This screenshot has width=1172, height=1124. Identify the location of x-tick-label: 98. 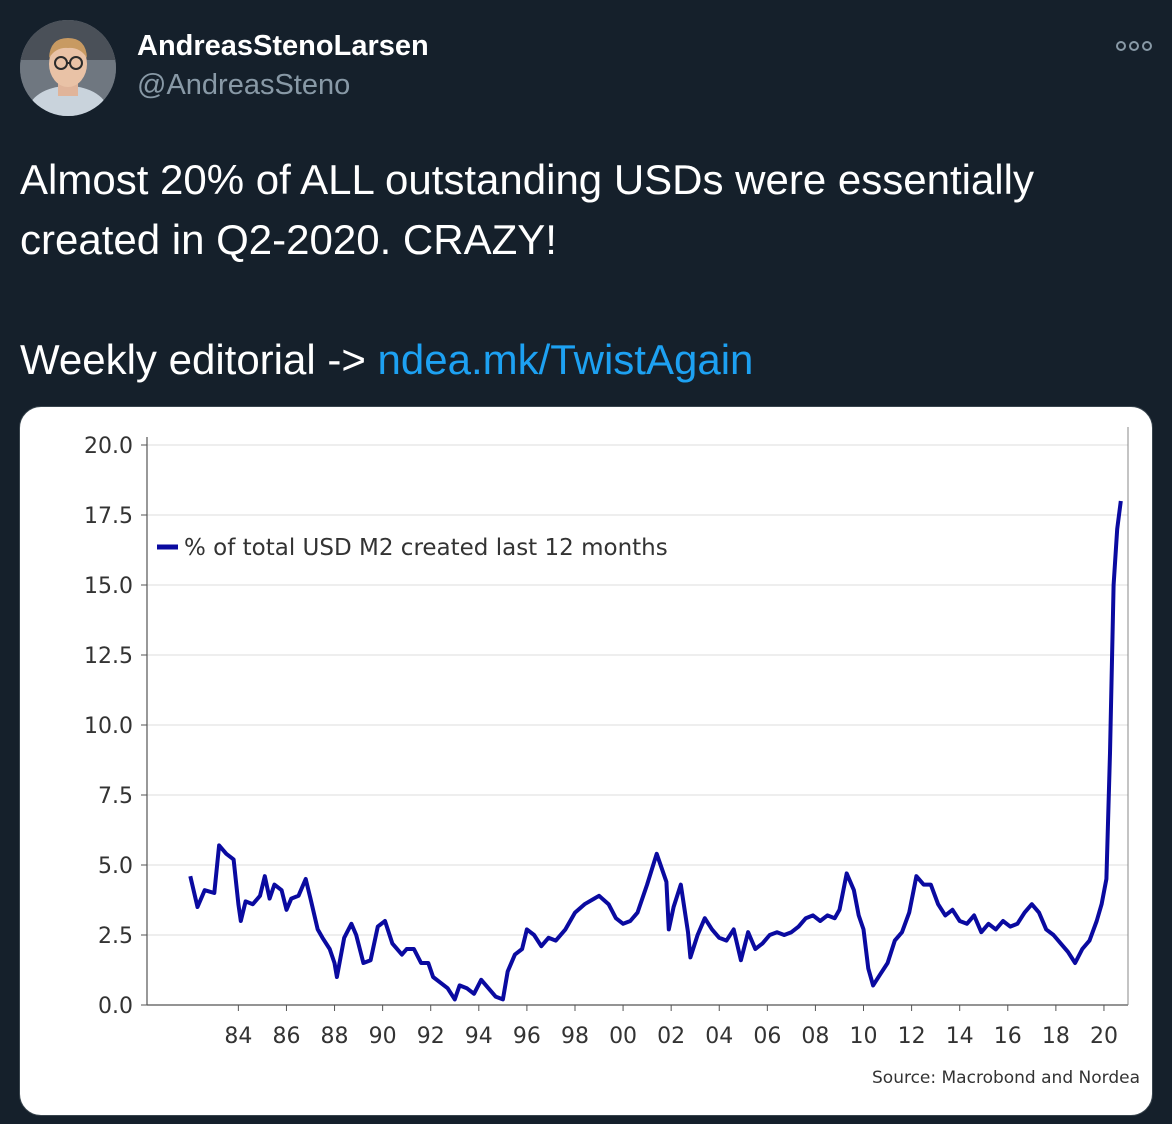
(575, 1036).